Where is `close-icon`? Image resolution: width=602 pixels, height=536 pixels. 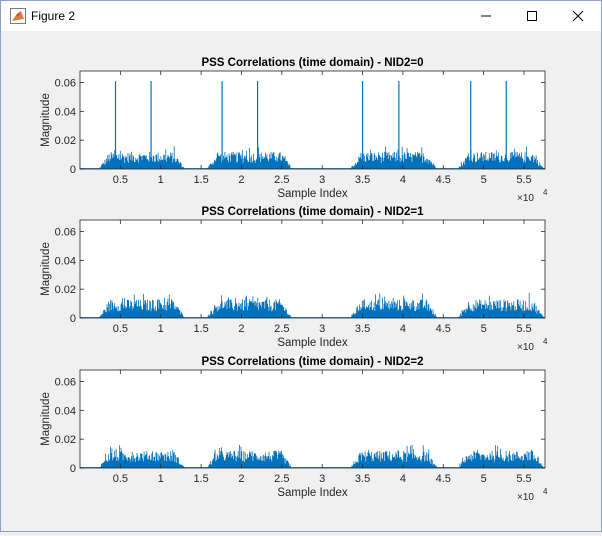 close-icon is located at coordinates (578, 16).